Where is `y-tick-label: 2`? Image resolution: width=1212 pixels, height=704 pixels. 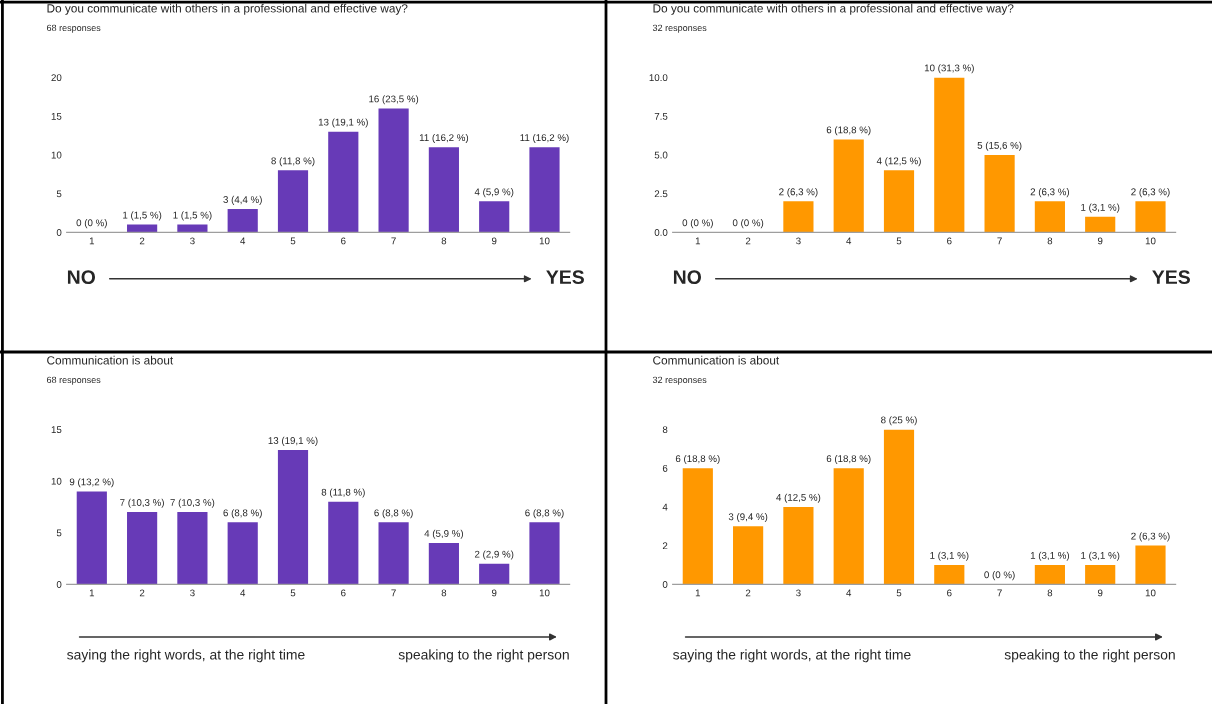 y-tick-label: 2 is located at coordinates (665, 546).